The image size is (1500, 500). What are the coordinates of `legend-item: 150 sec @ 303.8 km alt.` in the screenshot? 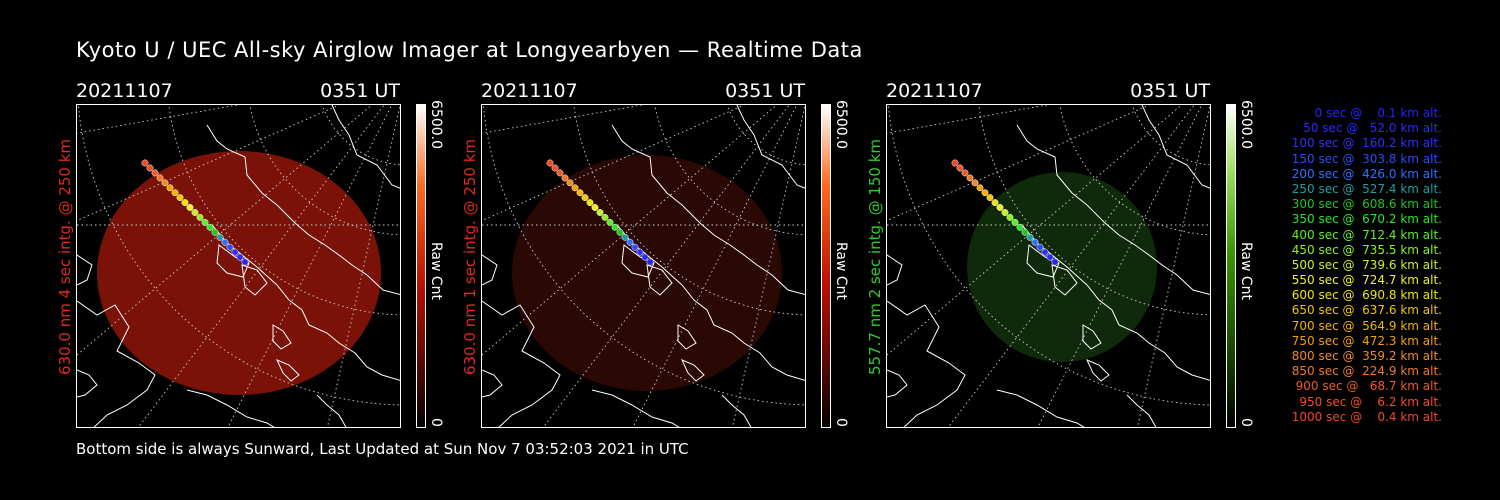 It's located at (1364, 158).